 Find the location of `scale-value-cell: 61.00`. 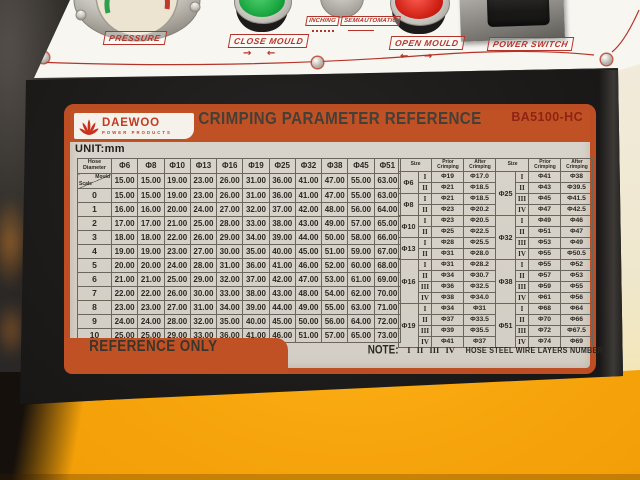

scale-value-cell: 61.00 is located at coordinates (361, 279).